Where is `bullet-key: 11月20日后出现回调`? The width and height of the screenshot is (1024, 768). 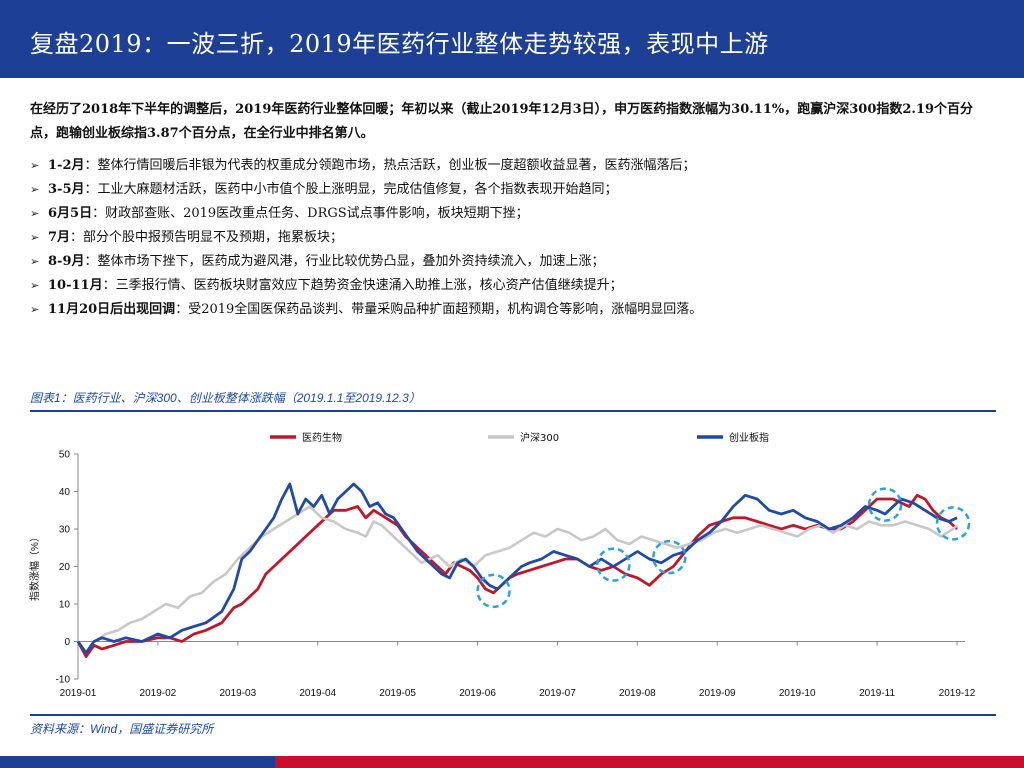 bullet-key: 11月20日后出现回调 is located at coordinates (112, 309).